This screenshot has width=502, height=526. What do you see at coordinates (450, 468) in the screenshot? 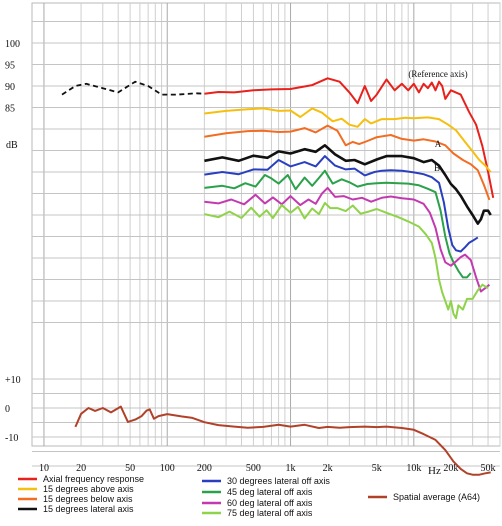
I see `x-tick-label: 20k` at bounding box center [450, 468].